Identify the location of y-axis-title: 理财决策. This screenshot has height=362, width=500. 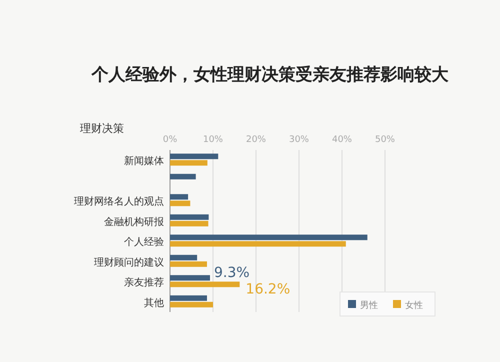
(102, 128).